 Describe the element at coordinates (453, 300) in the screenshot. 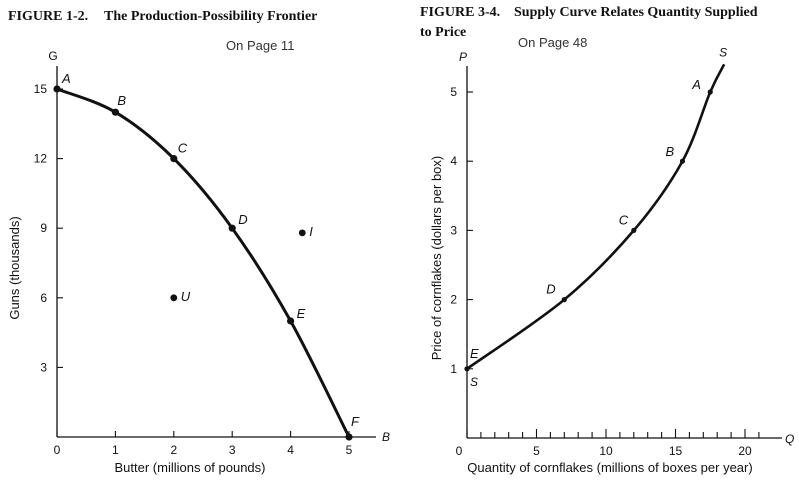

I see `supply-y-tick-label: 2` at that location.